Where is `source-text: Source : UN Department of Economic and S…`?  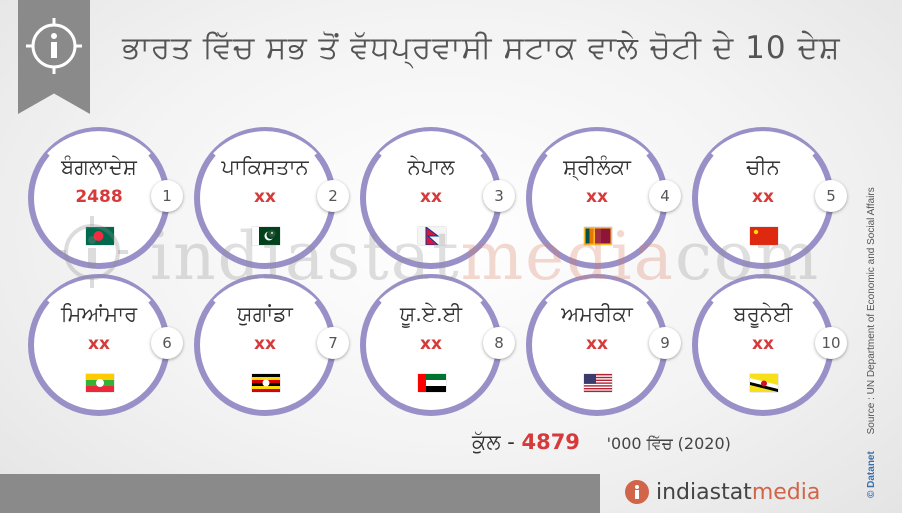 source-text: Source : UN Department of Economic and S… is located at coordinates (871, 311).